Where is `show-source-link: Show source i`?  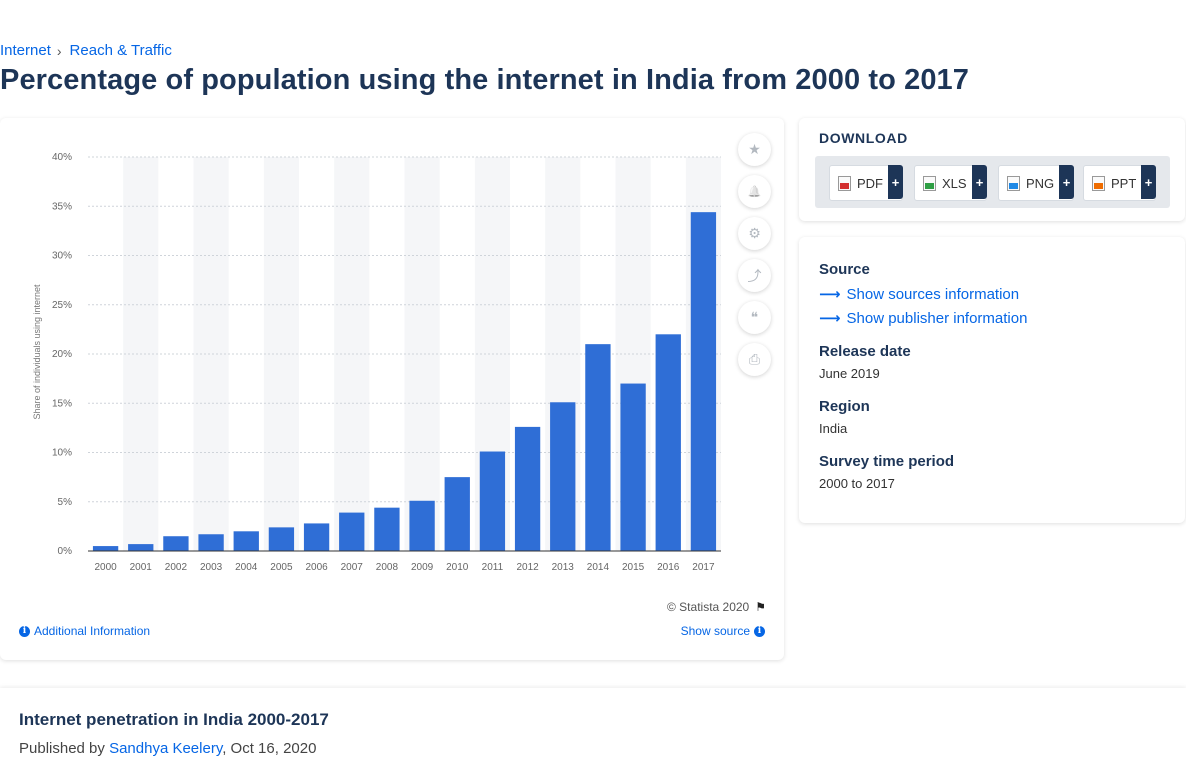 show-source-link: Show source i is located at coordinates (723, 631).